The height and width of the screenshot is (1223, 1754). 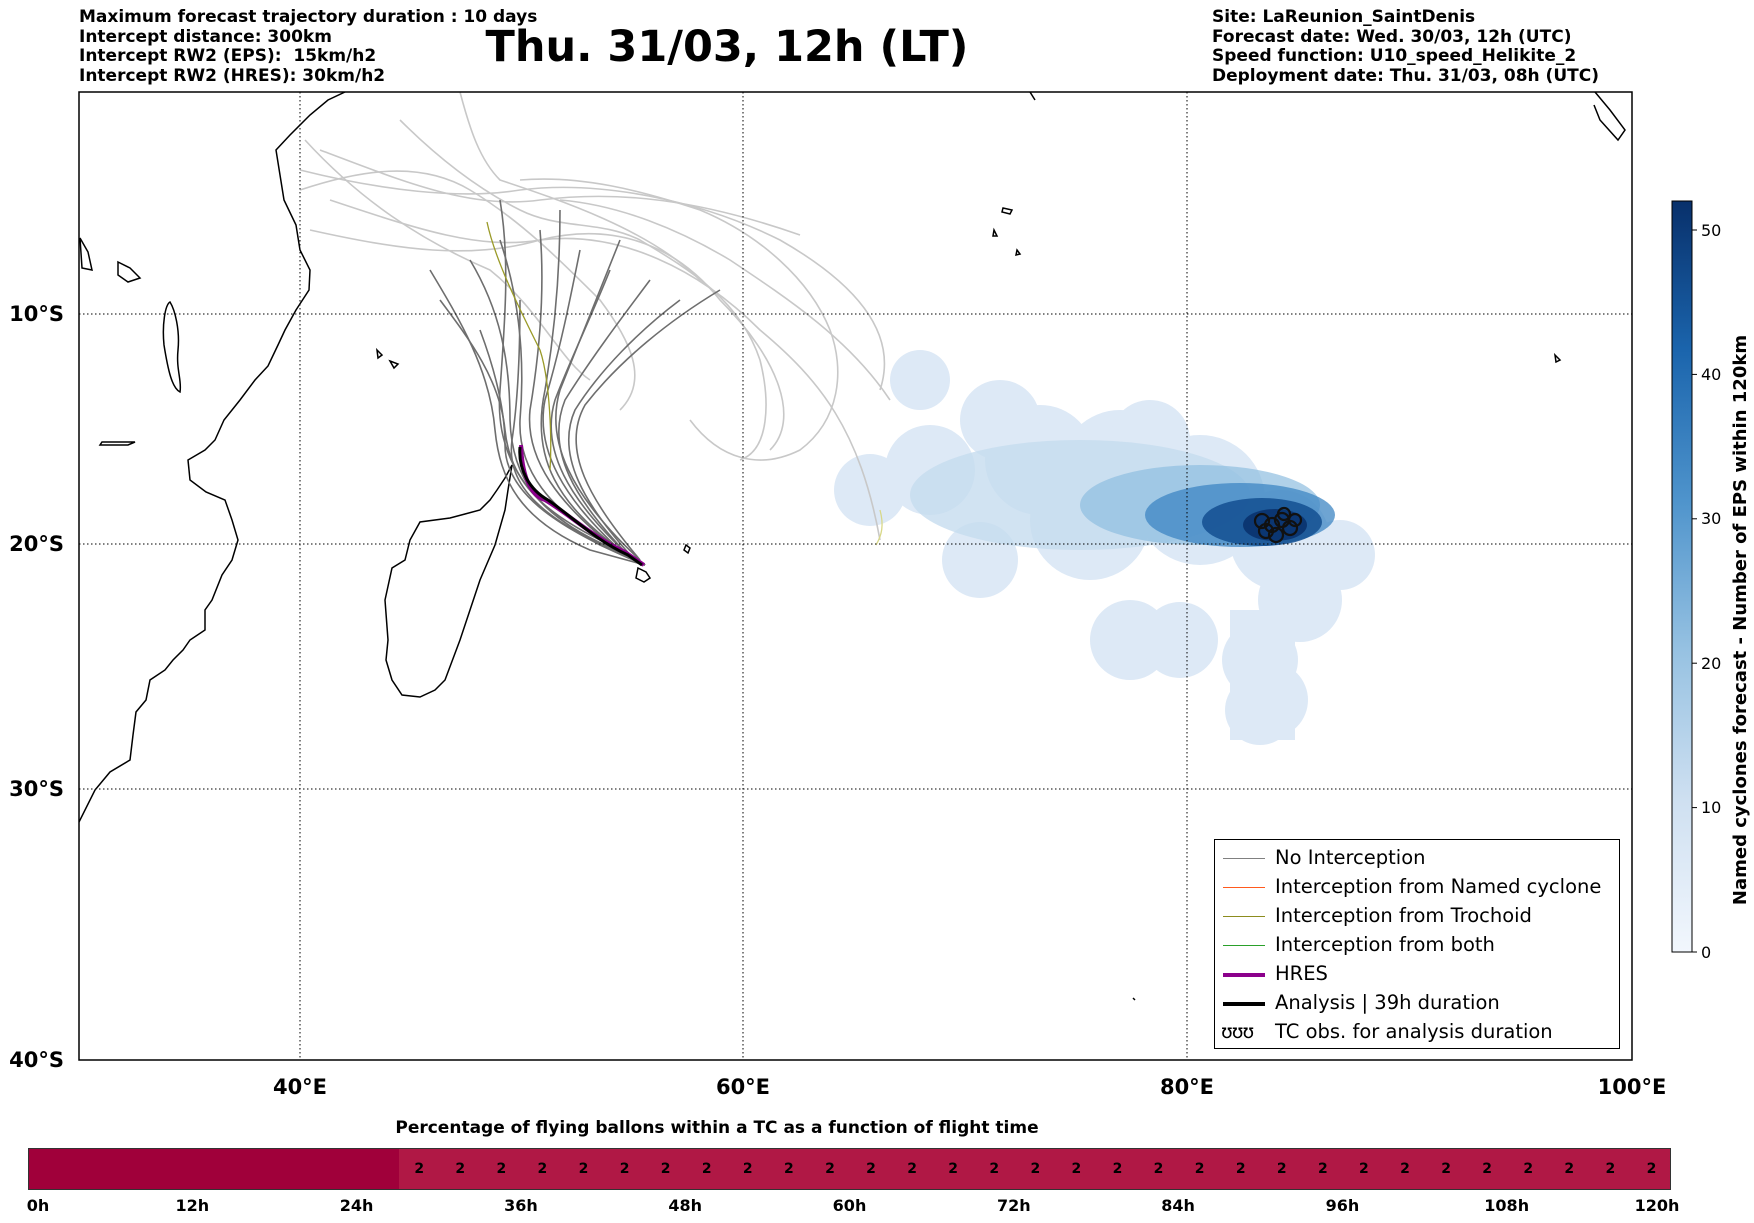 I want to click on legend-item: Interception from Named cyclone, so click(x=1417, y=887).